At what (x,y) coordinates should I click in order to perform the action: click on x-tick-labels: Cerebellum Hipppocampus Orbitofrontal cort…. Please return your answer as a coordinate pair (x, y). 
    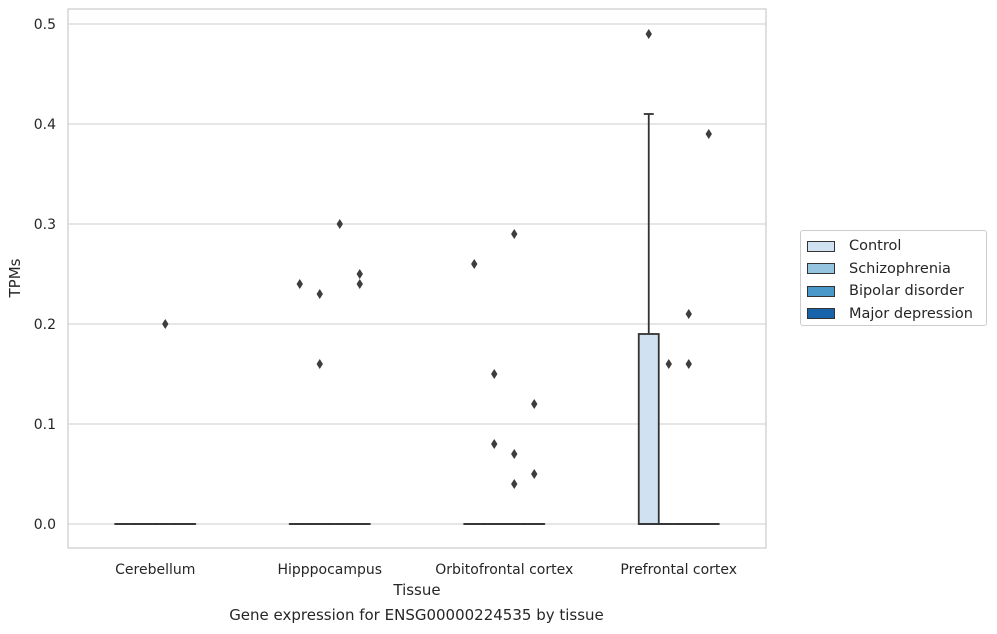
    Looking at the image, I should click on (426, 570).